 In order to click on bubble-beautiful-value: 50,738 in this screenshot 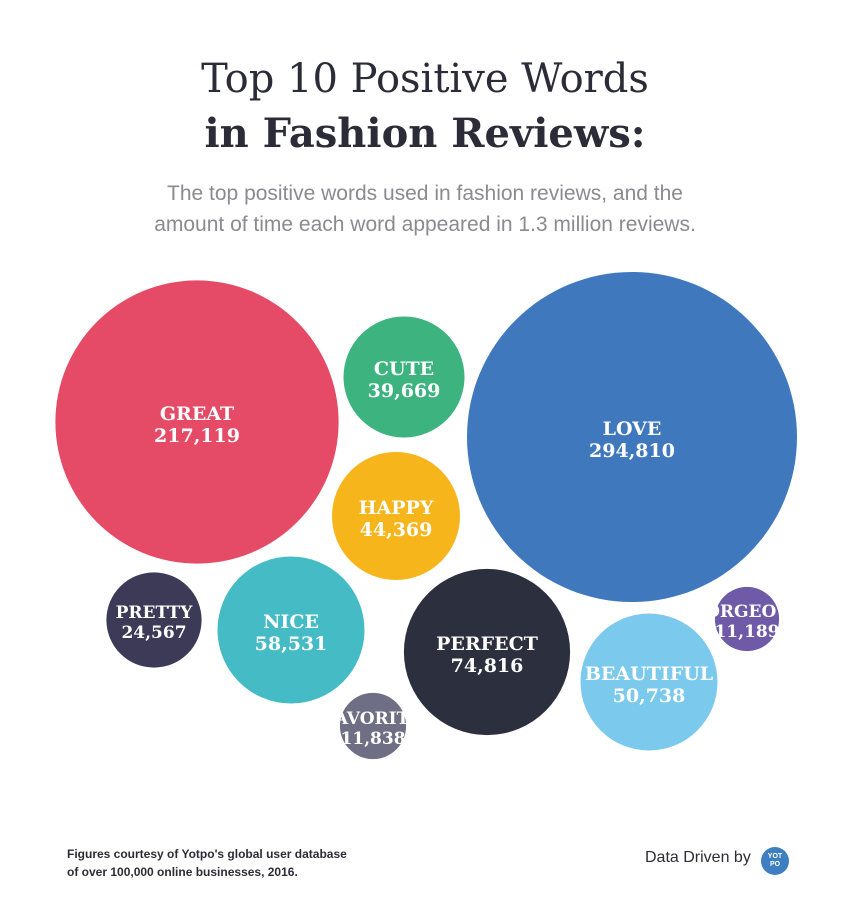, I will do `click(649, 696)`.